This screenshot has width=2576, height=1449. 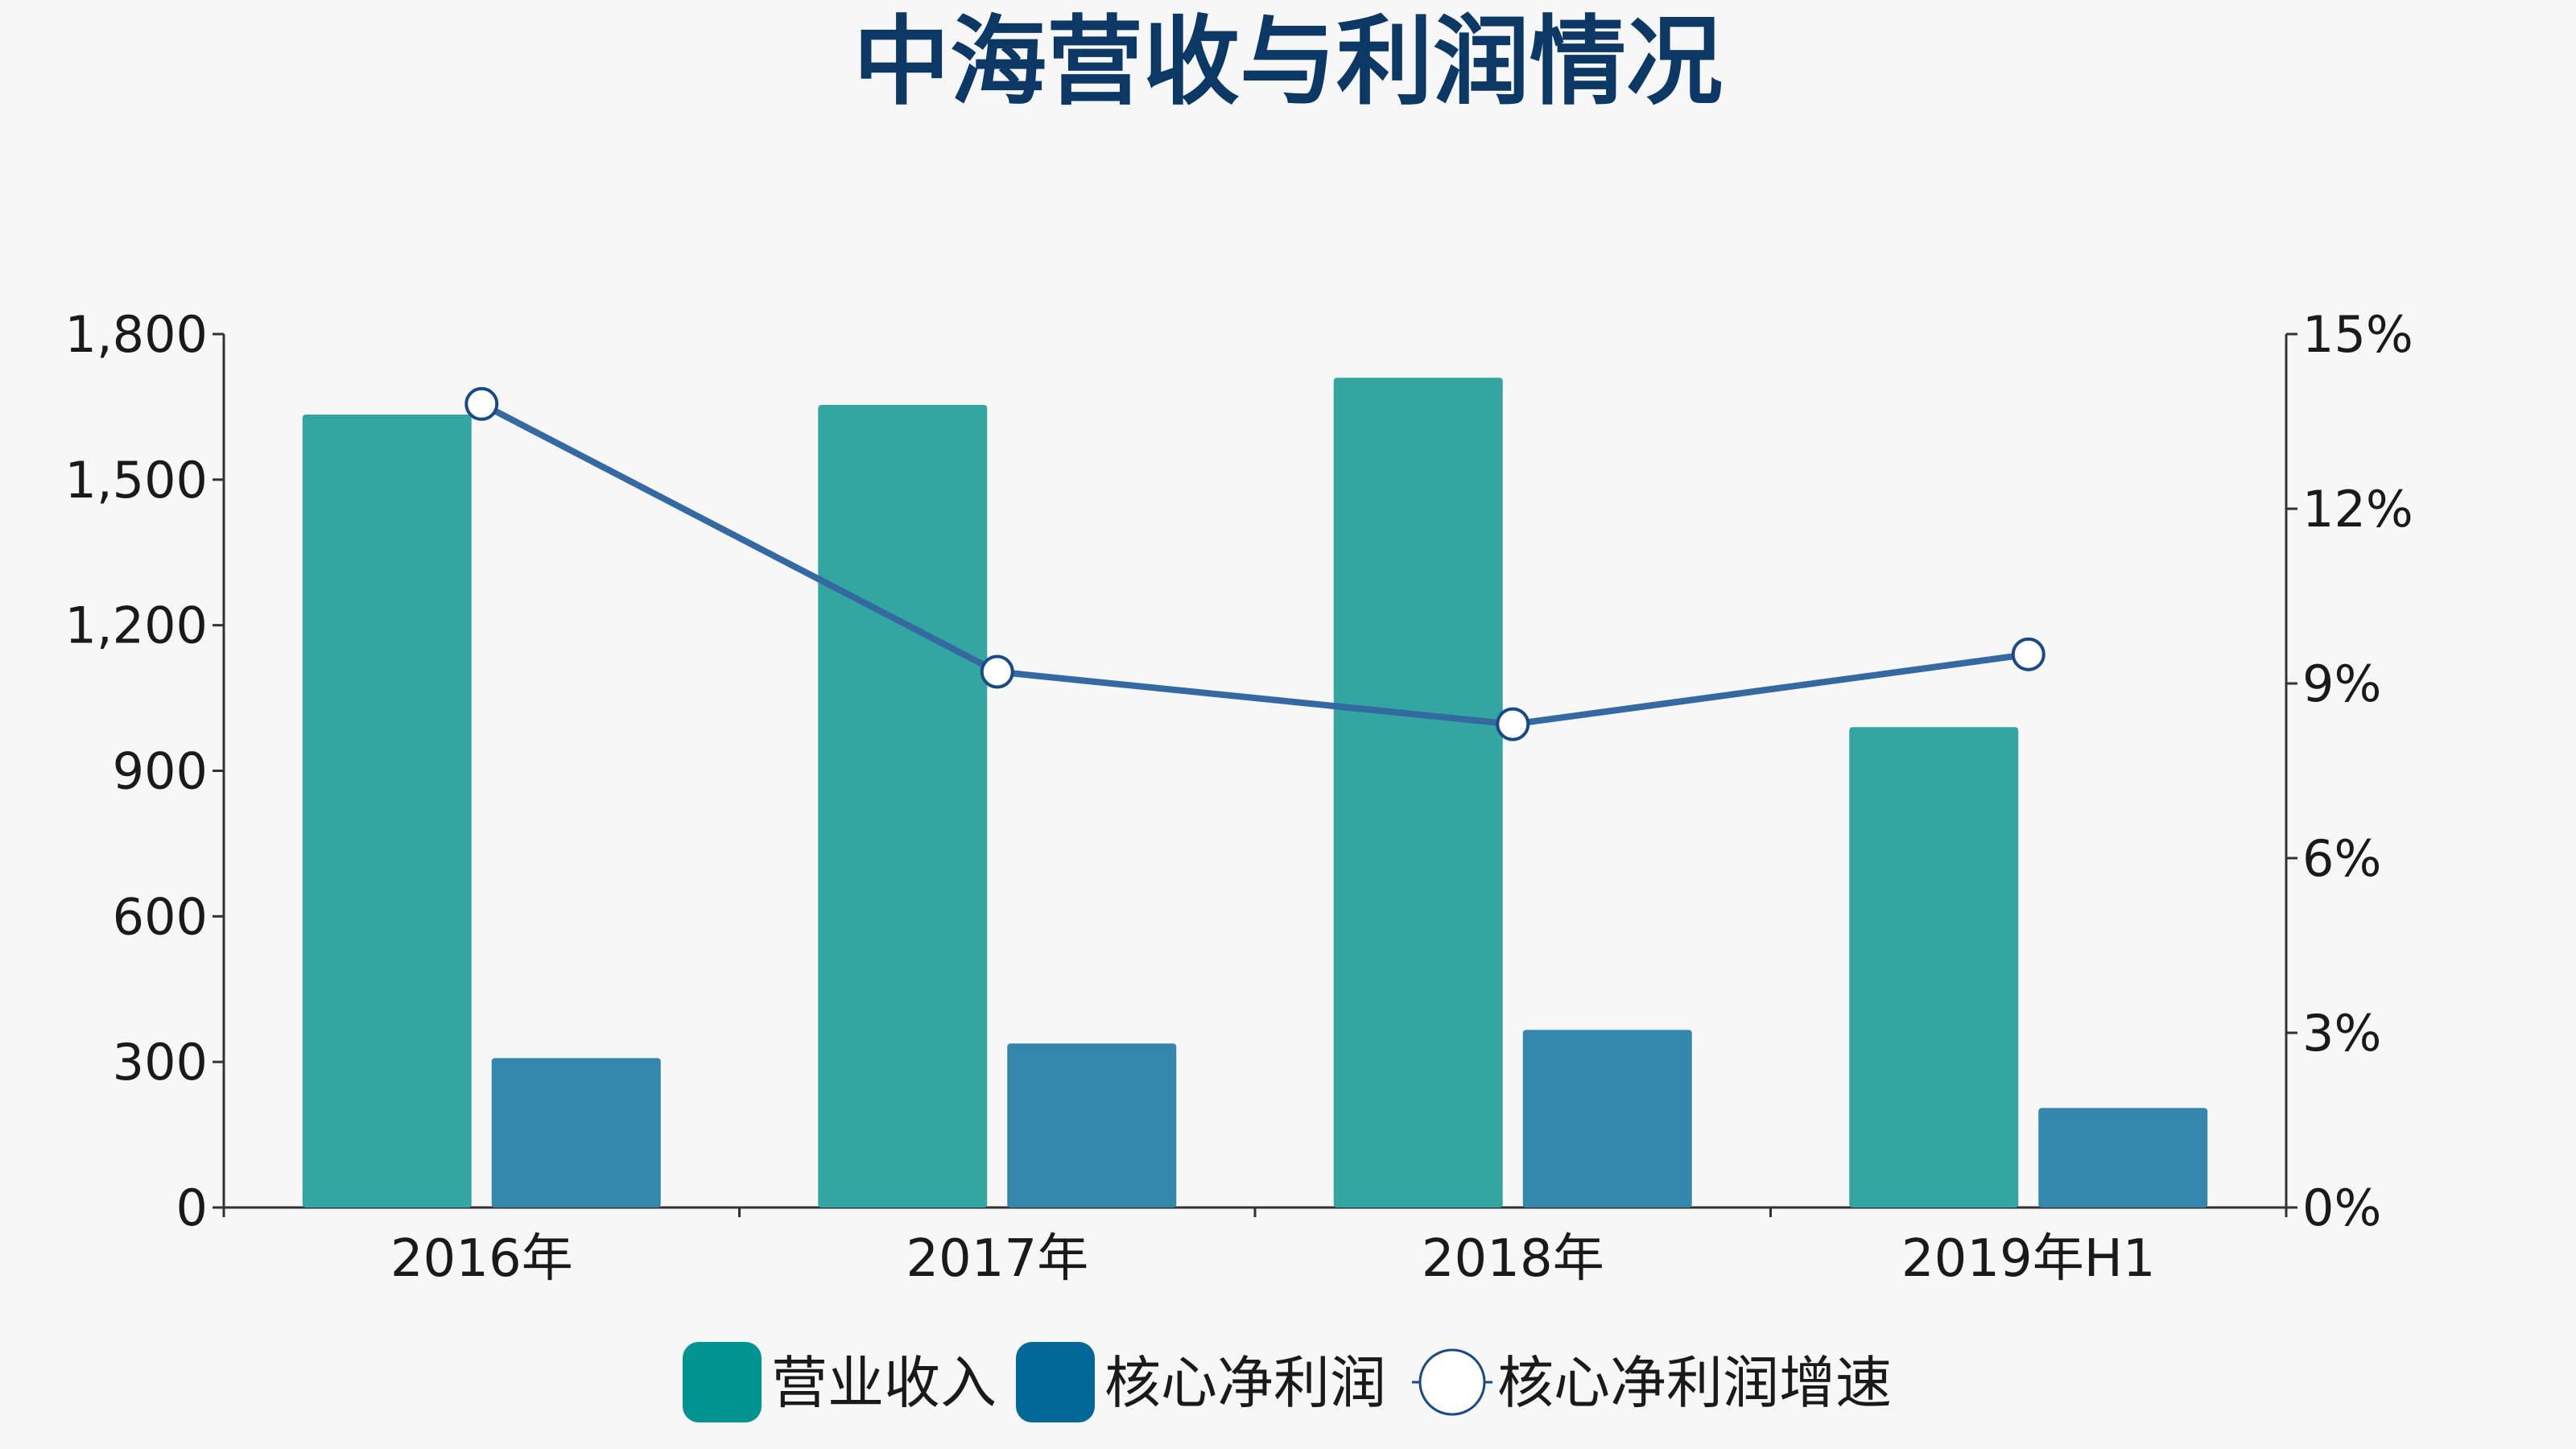 What do you see at coordinates (160, 1062) in the screenshot?
I see `y-left-tick-label: 300` at bounding box center [160, 1062].